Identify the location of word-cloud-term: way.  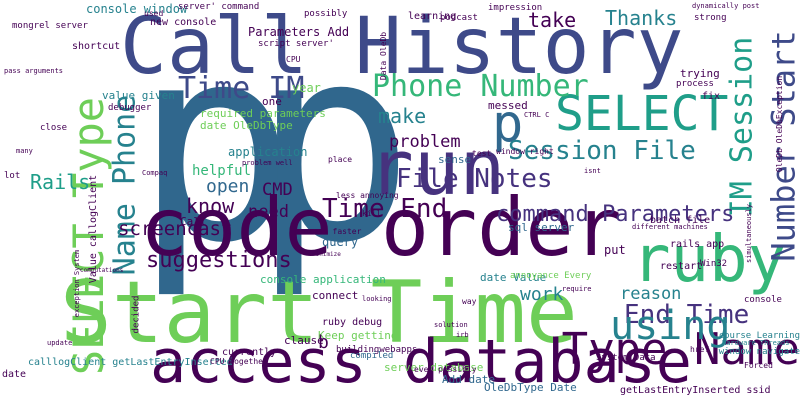
(469, 301).